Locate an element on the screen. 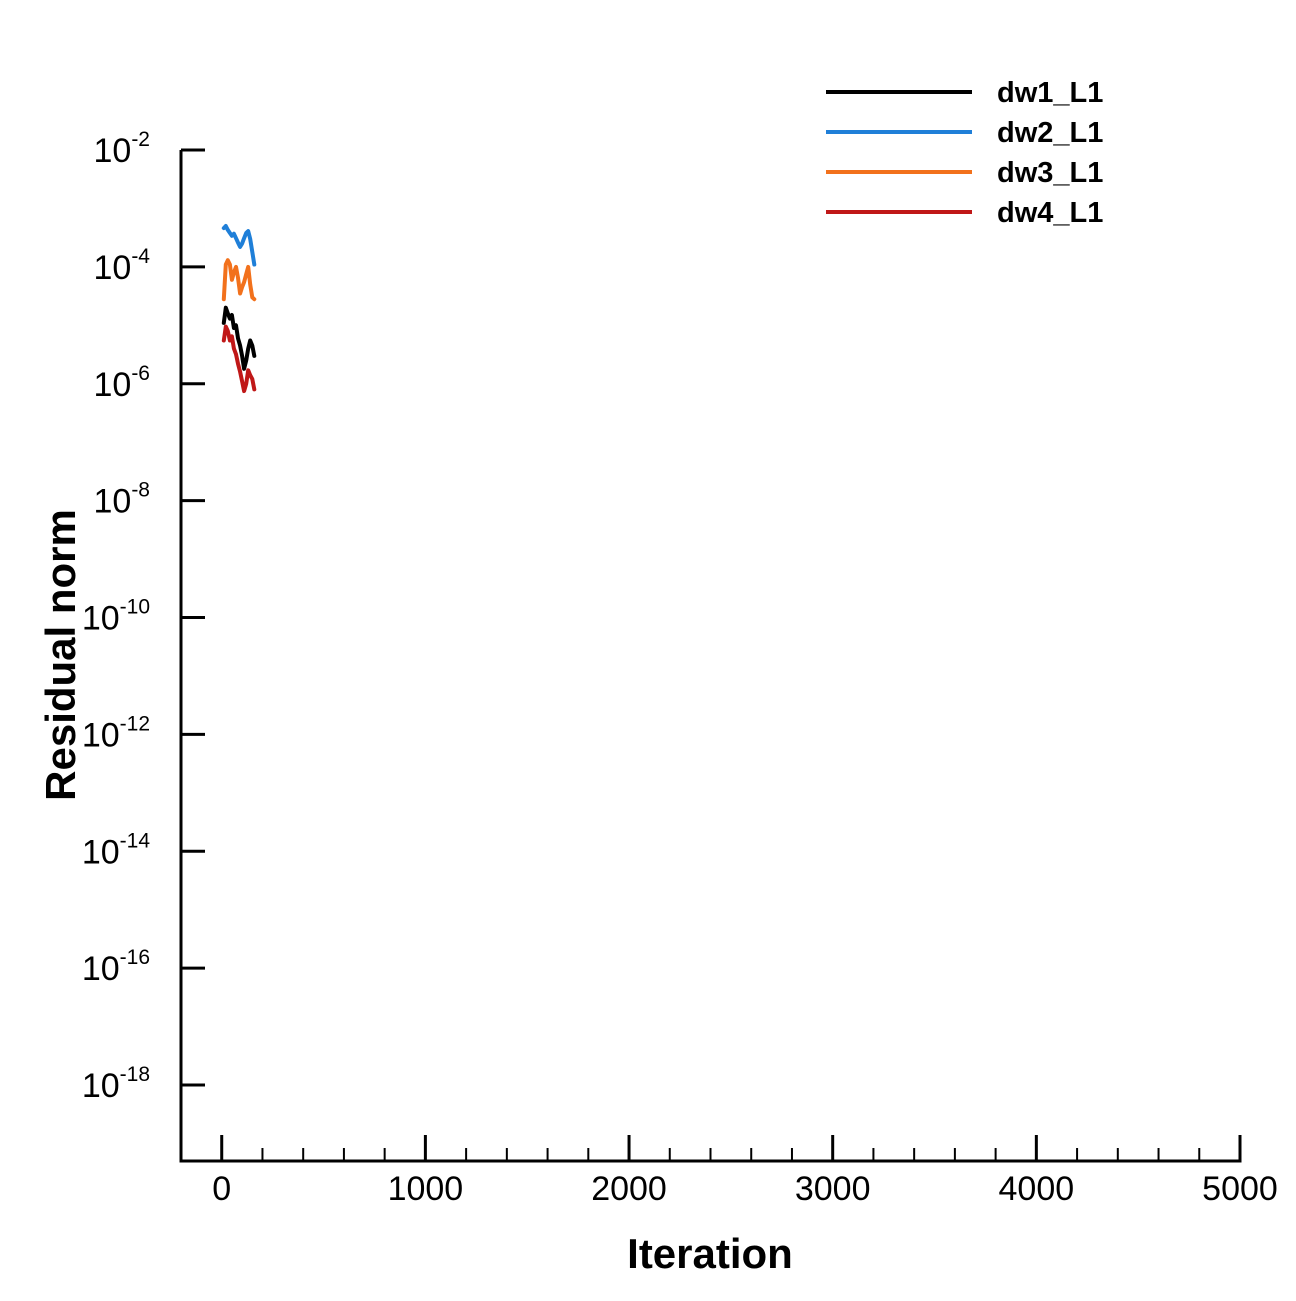 This screenshot has height=1301, width=1296. legend: dw1_L1 dw2_L1 dw3_L1 dw4_L1 is located at coordinates (964, 153).